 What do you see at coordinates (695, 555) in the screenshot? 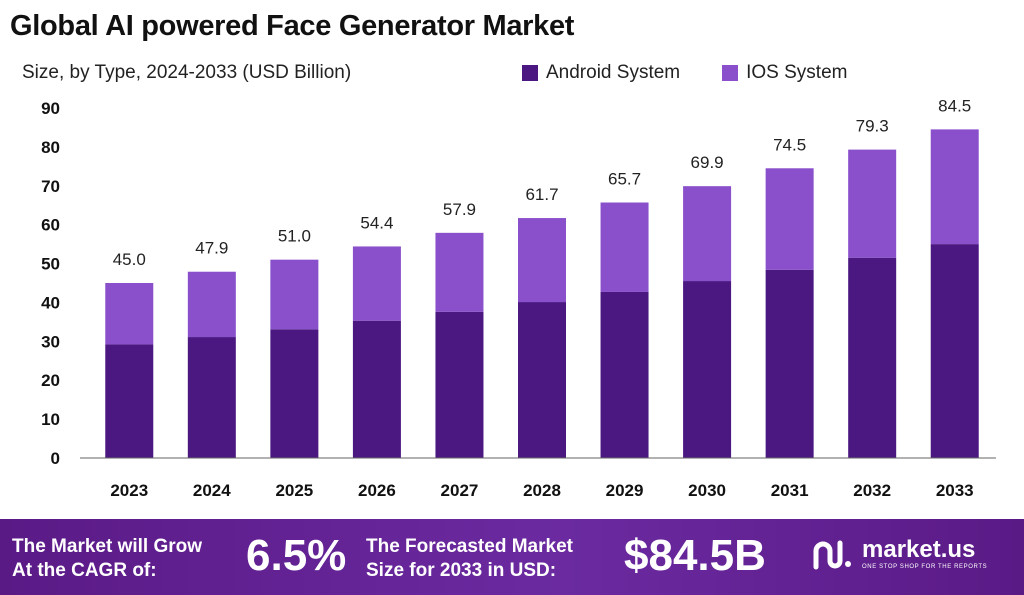
I see `forecast-value: $84.5B` at bounding box center [695, 555].